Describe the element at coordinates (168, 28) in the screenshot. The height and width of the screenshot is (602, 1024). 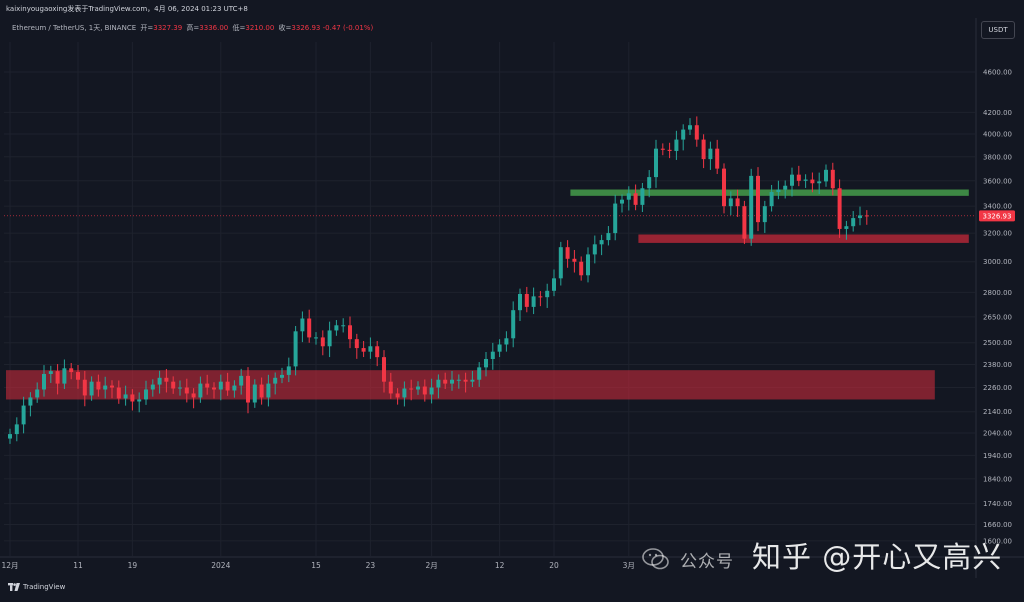
I see `open-value: 3327.39` at that location.